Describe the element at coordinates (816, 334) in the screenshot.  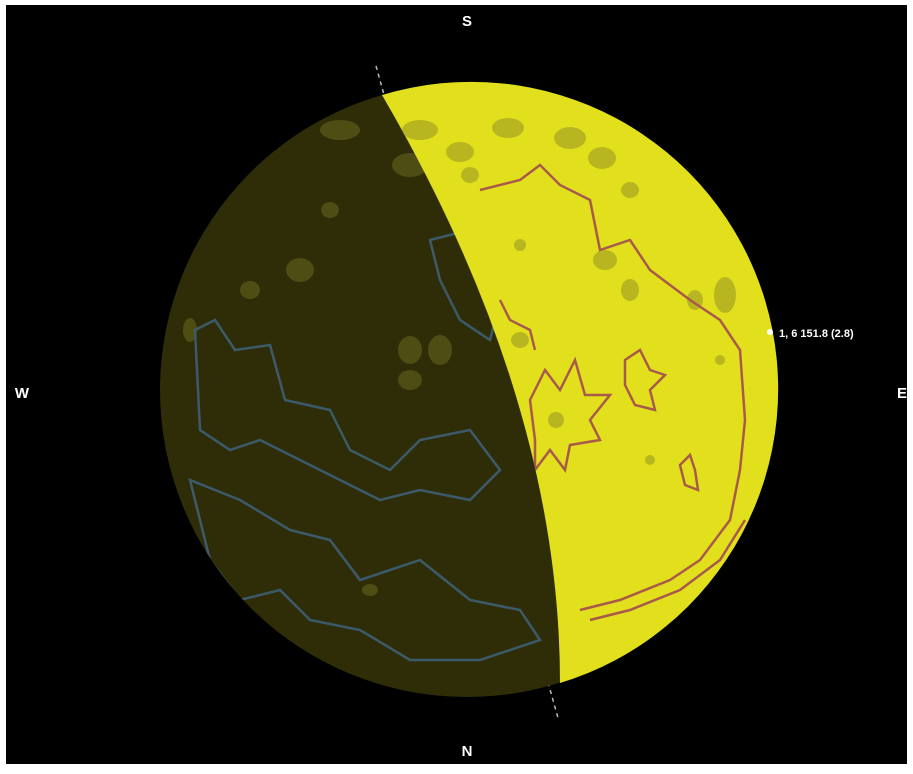
I see `marker-label: 1, 6 151.8 (2.8)` at that location.